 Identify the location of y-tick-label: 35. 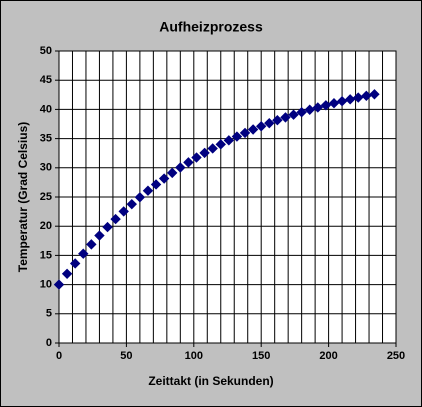
(46, 139).